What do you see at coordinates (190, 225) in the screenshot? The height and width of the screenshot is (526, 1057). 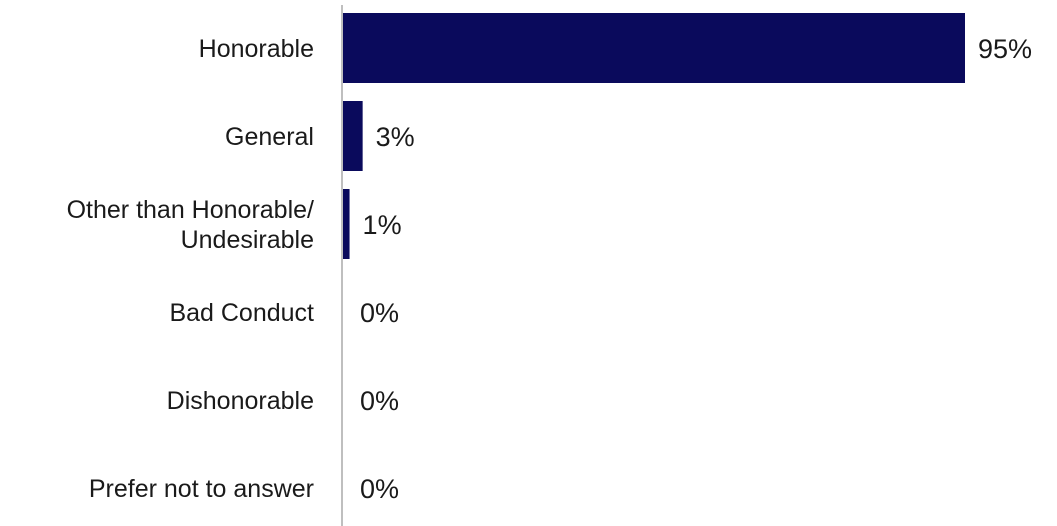 I see `category-label: Other than Honorable/Undesirable` at bounding box center [190, 225].